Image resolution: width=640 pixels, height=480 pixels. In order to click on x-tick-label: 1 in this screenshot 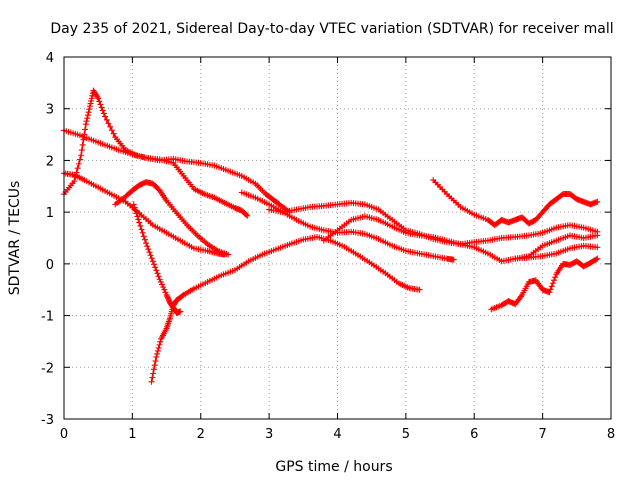, I will do `click(132, 434)`.